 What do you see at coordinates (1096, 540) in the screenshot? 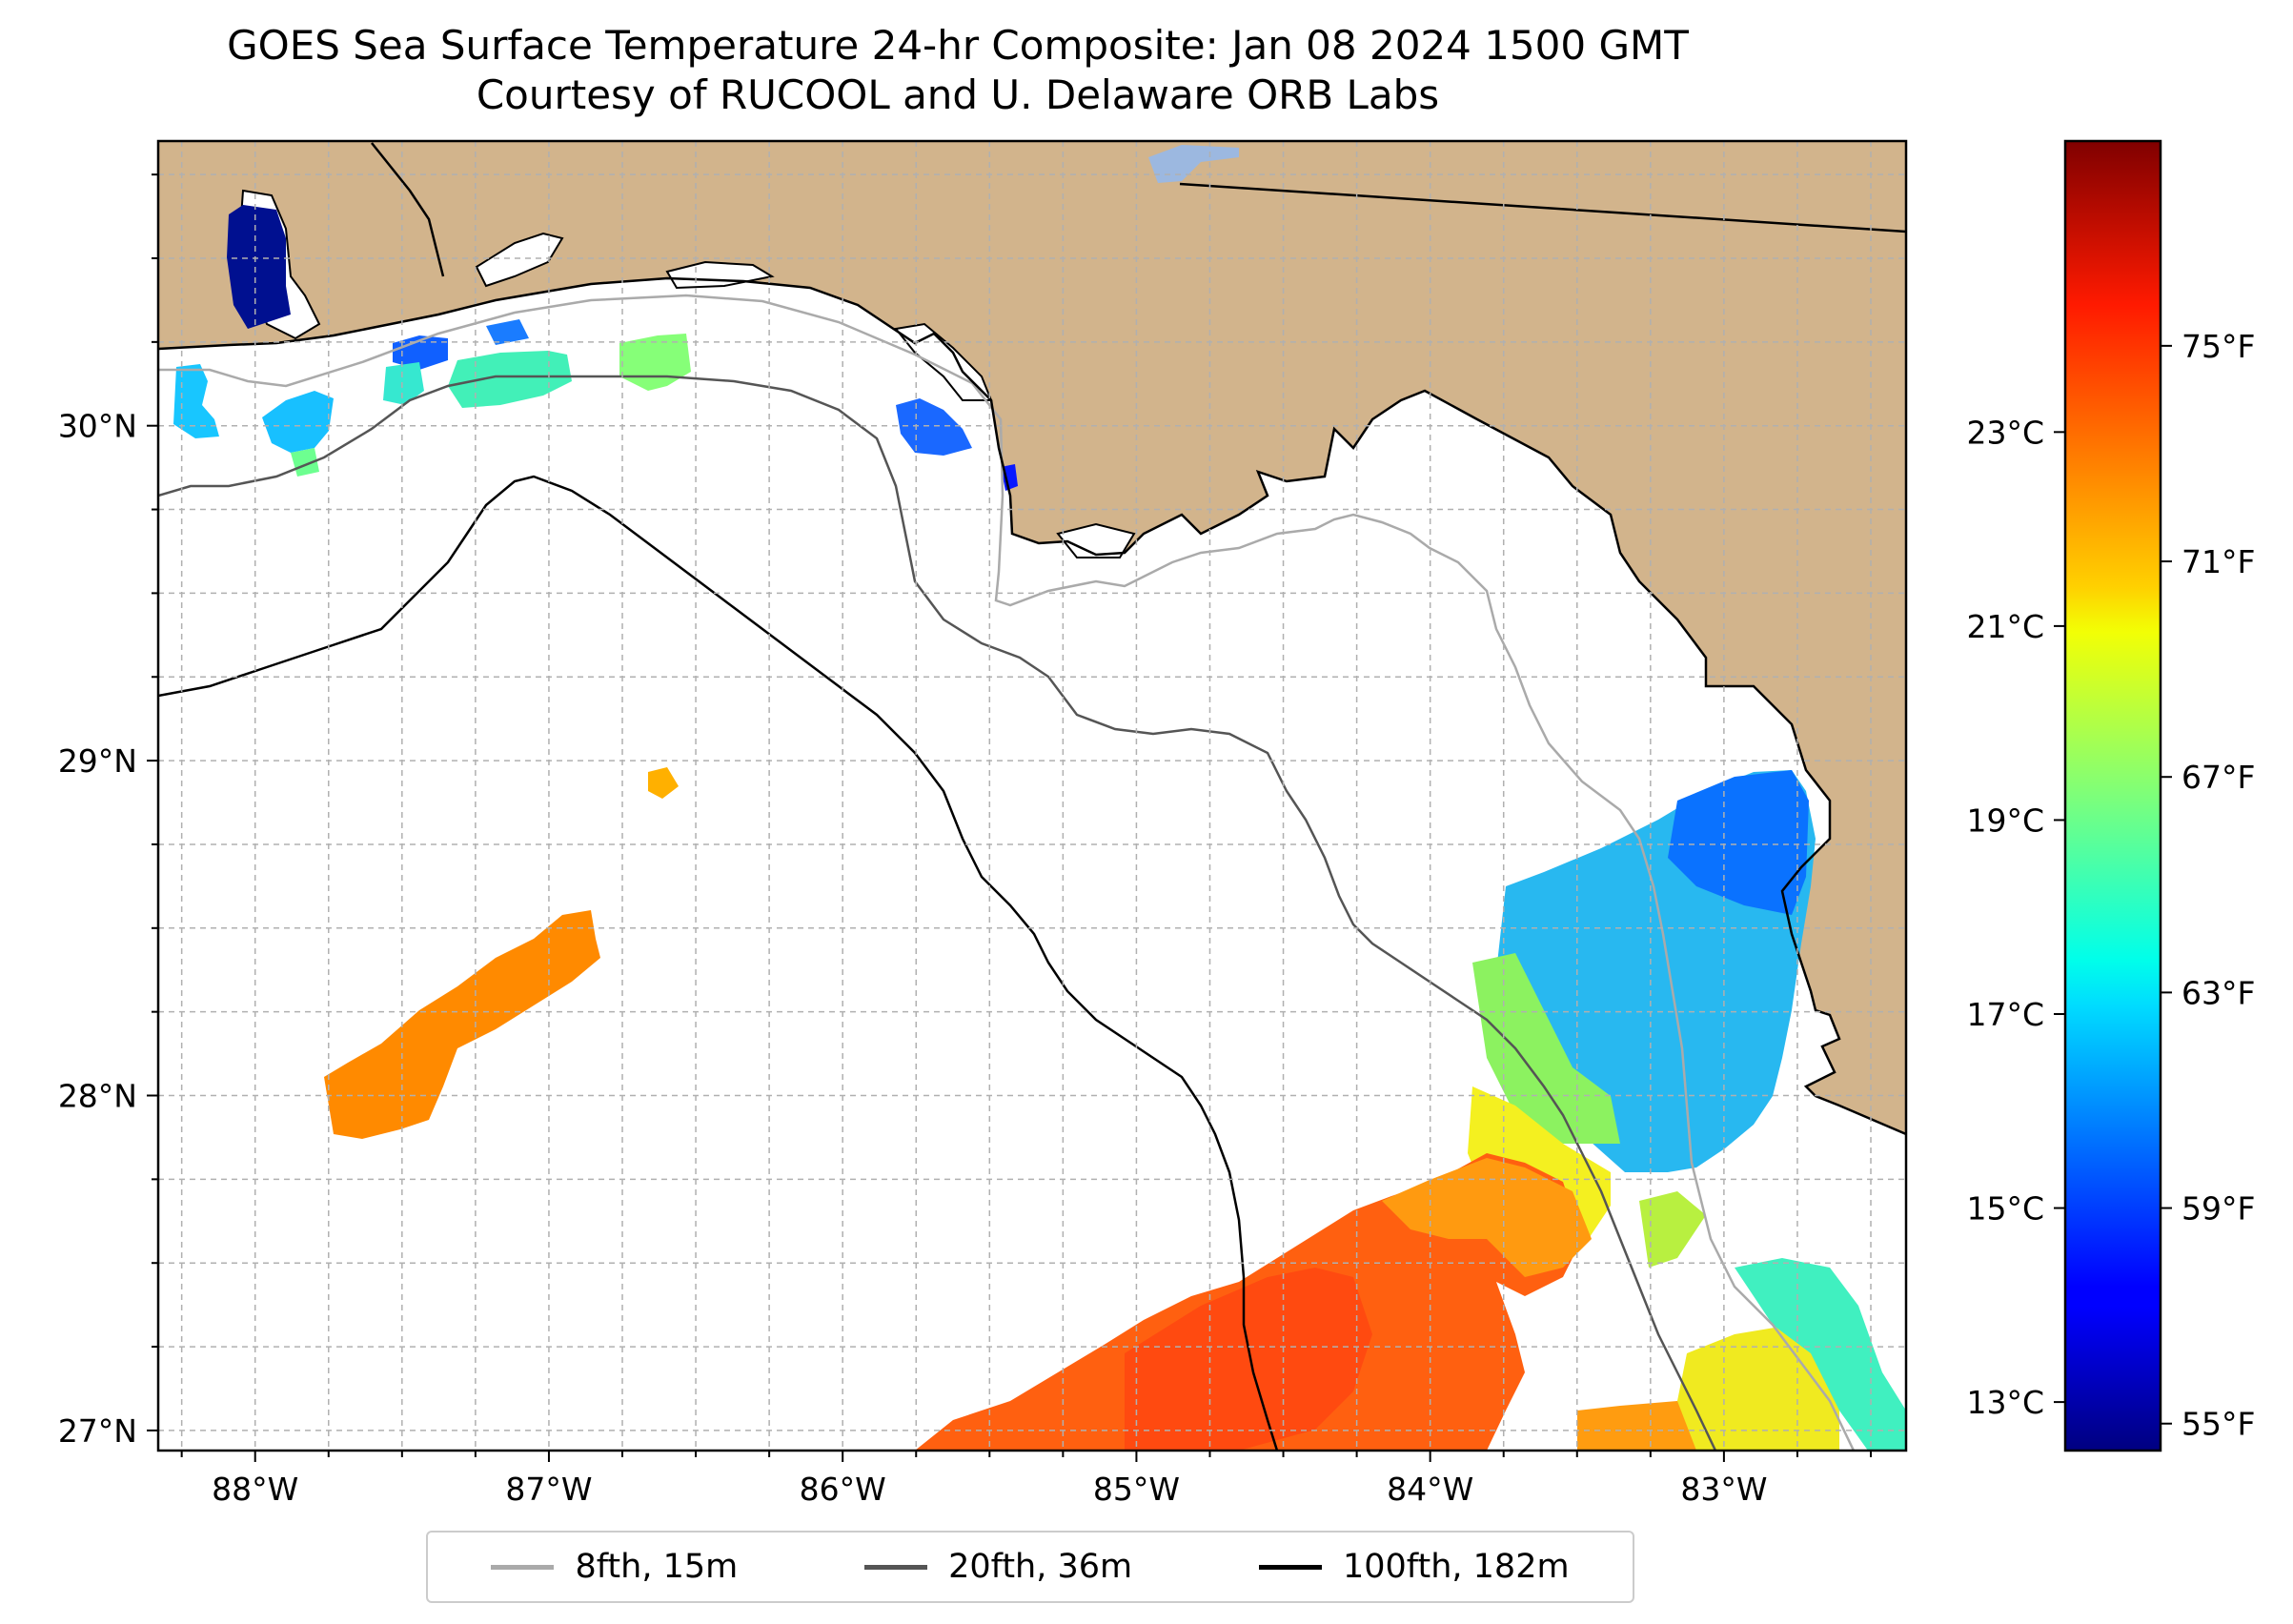
I see `bay-apalachicola` at bounding box center [1096, 540].